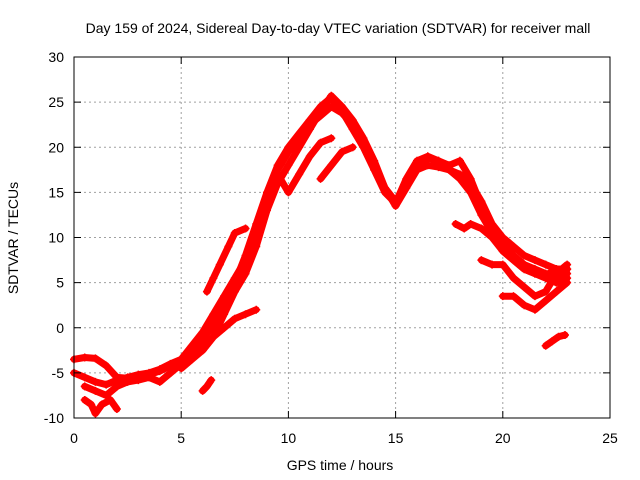  What do you see at coordinates (289, 438) in the screenshot?
I see `x-tick-label: 10` at bounding box center [289, 438].